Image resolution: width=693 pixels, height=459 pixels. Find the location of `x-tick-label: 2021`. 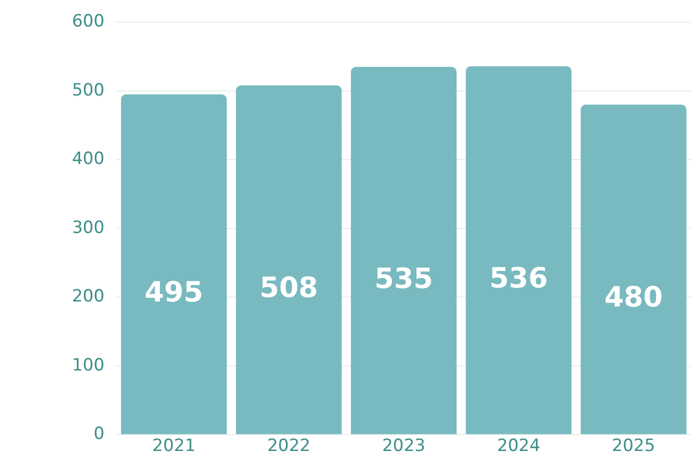

x-tick-label: 2021 is located at coordinates (174, 446).